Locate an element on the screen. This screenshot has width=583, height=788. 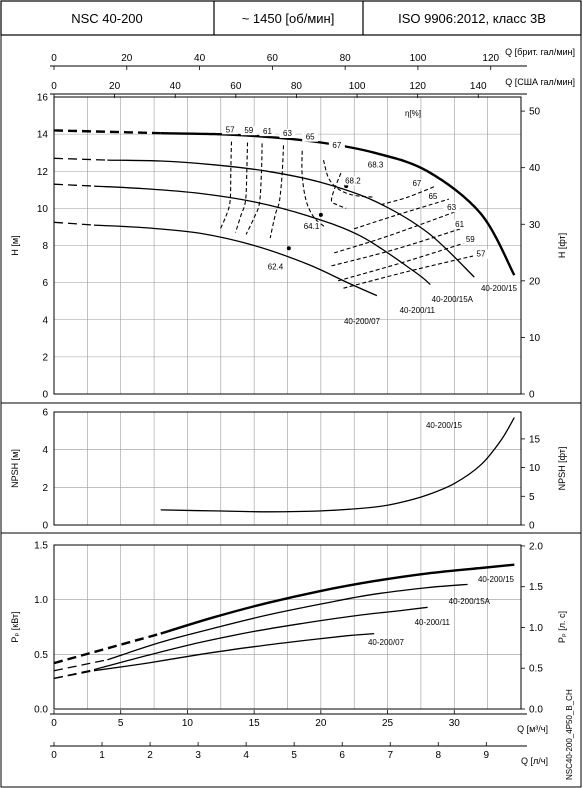
y-tick-label: 1.5 is located at coordinates (41, 546).